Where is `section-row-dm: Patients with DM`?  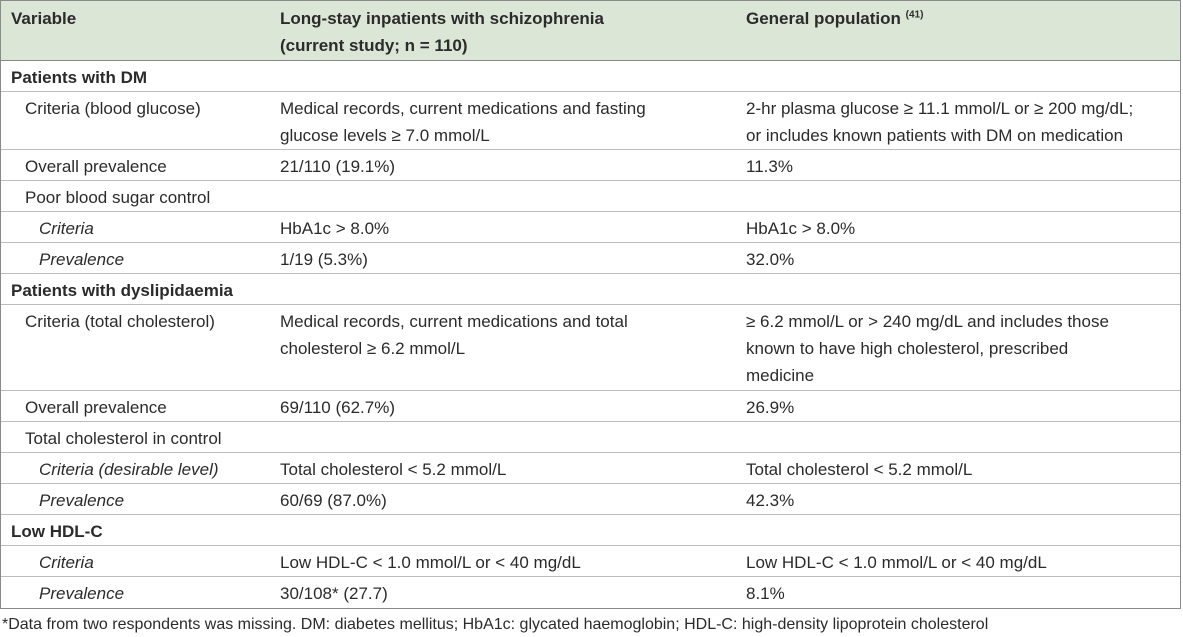 section-row-dm: Patients with DM is located at coordinates (590, 76).